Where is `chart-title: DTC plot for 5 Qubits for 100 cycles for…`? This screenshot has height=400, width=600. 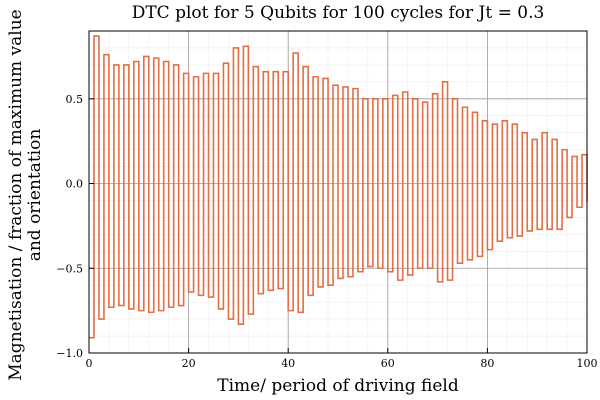
chart-title: DTC plot for 5 Qubits for 100 cycles for… is located at coordinates (338, 13).